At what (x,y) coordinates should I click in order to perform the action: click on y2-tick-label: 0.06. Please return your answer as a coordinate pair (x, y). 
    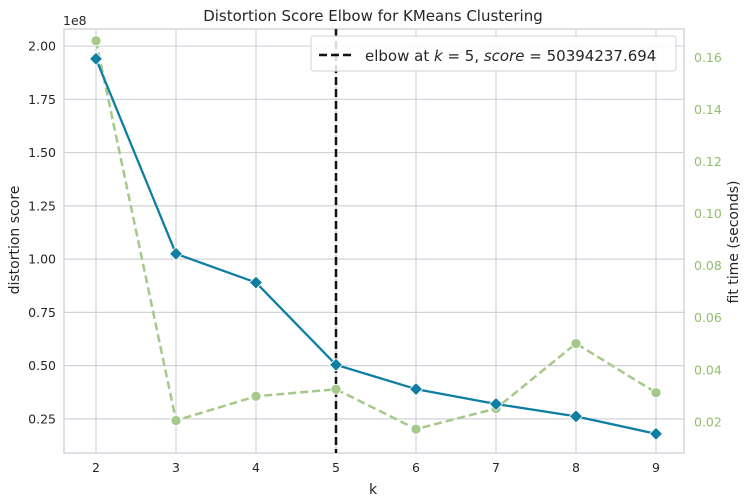
    Looking at the image, I should click on (708, 317).